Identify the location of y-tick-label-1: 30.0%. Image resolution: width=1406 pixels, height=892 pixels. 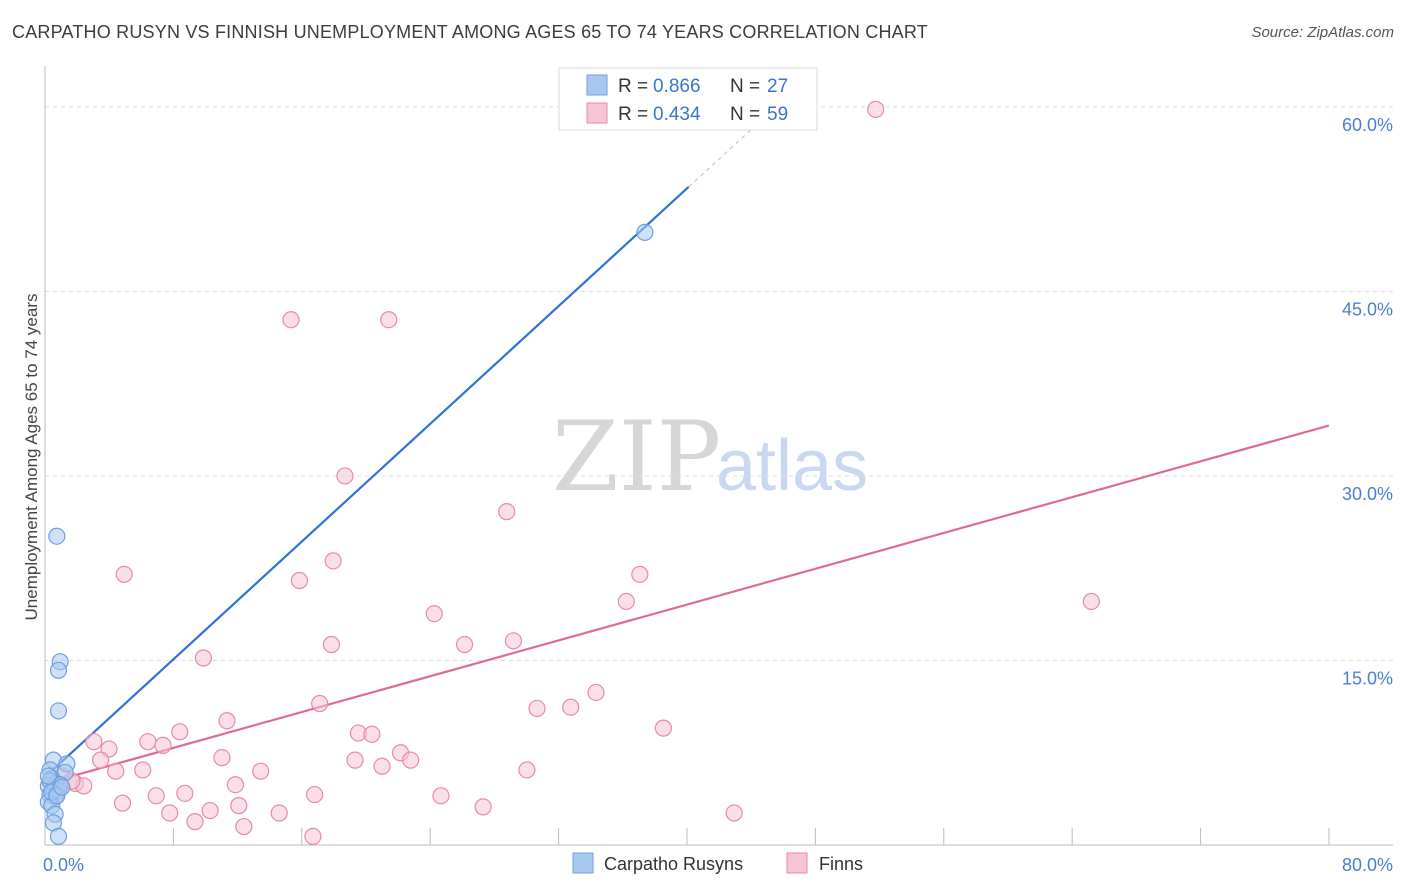
(1367, 494).